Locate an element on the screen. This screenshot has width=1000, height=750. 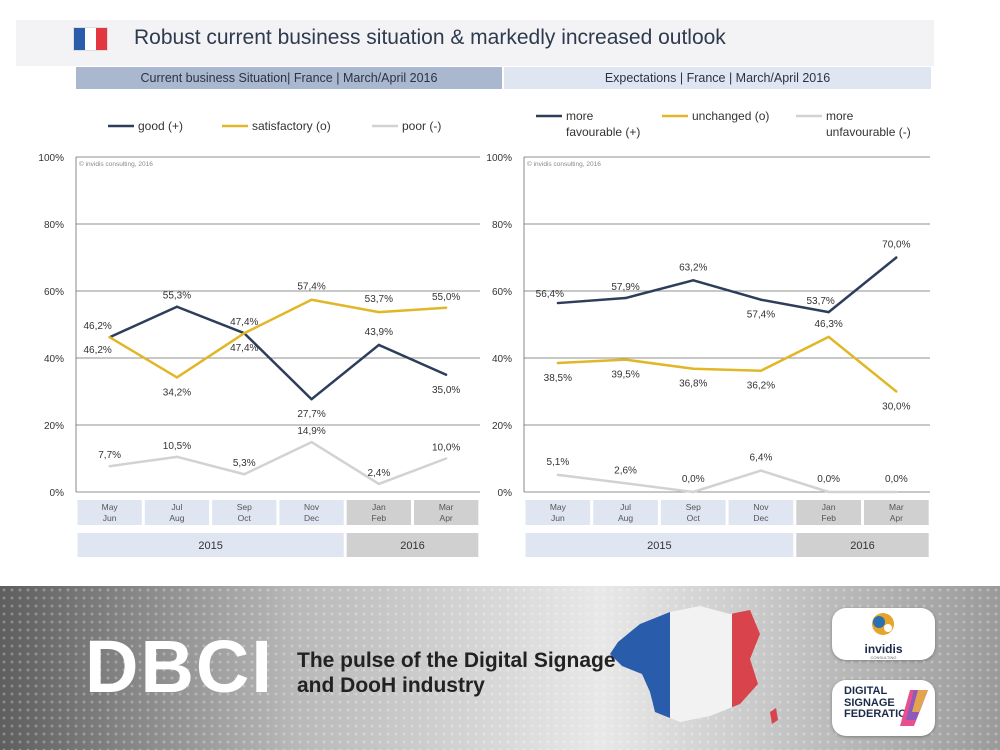
data-label: 14,9% is located at coordinates (311, 431).